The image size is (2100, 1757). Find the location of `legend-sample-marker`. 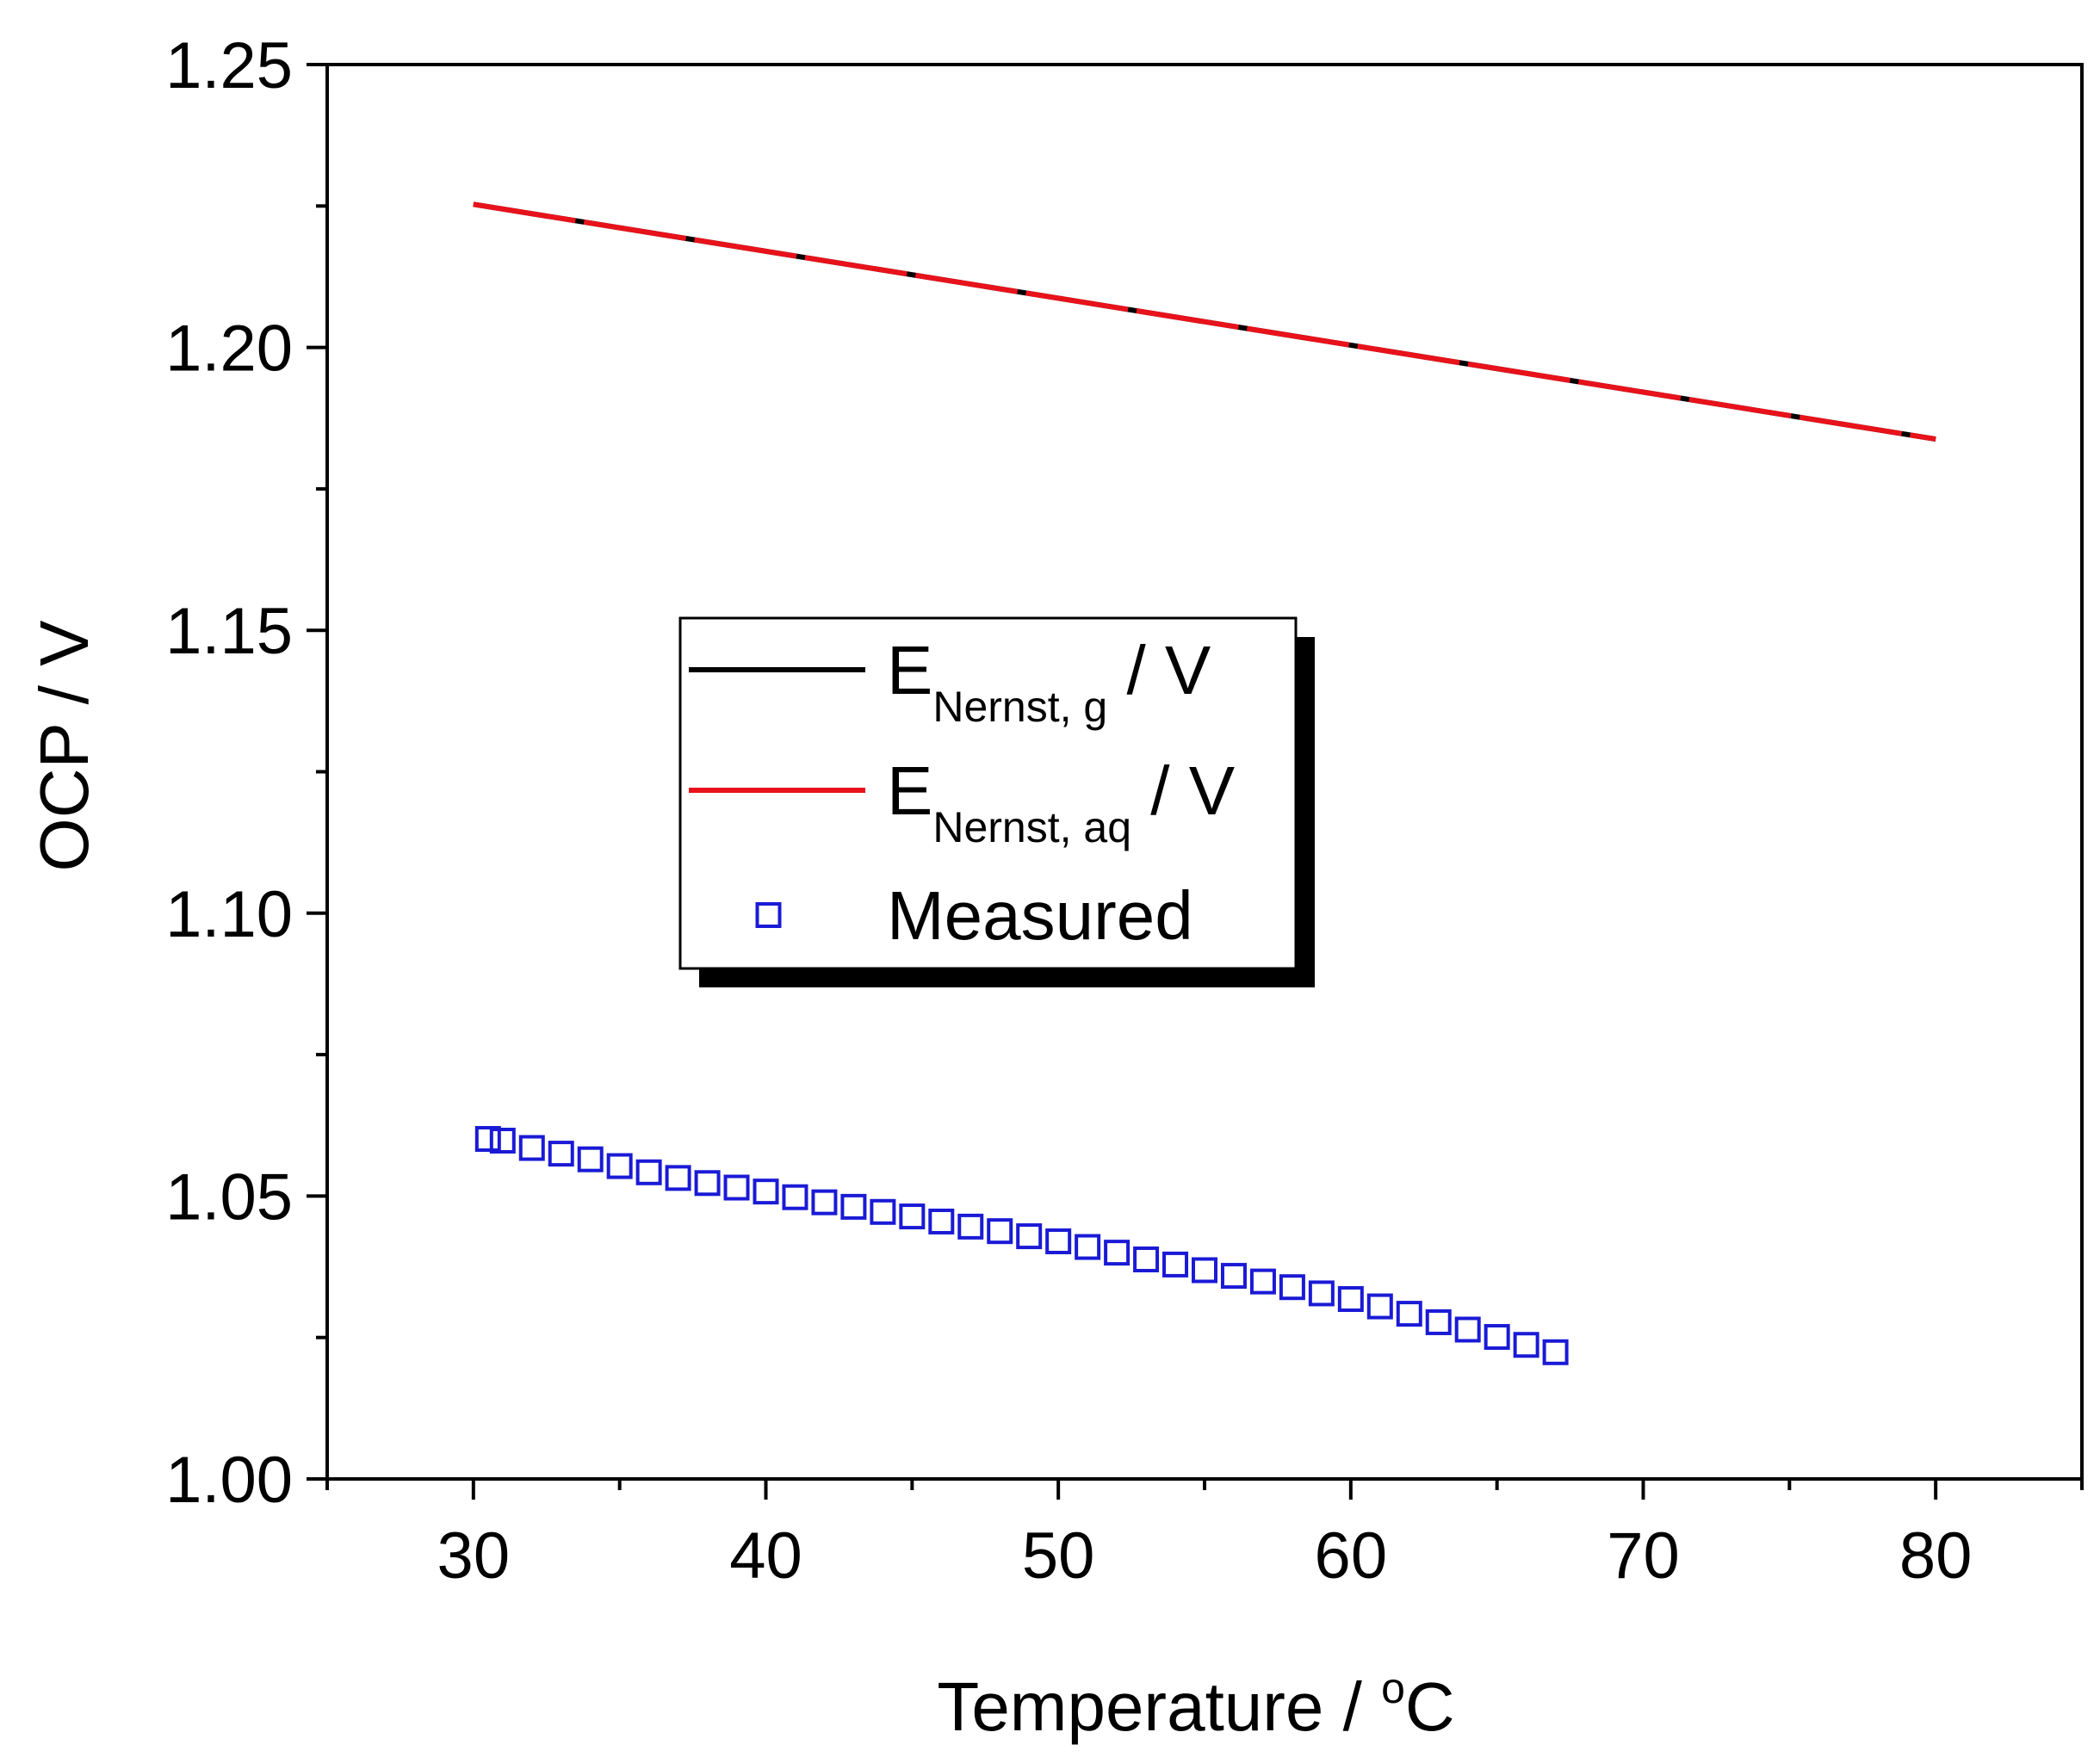

legend-sample-marker is located at coordinates (768, 915).